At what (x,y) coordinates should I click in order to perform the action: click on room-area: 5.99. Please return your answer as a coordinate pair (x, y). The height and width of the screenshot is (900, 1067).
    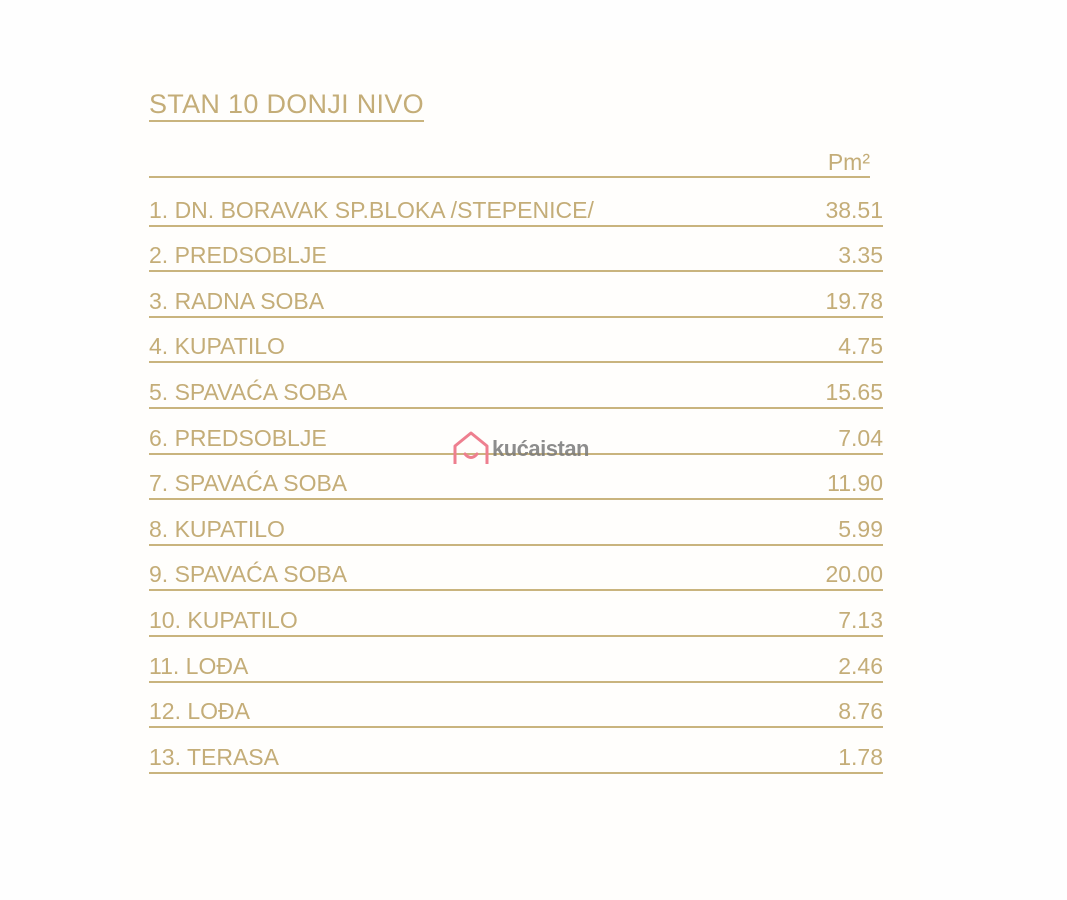
    Looking at the image, I should click on (860, 528).